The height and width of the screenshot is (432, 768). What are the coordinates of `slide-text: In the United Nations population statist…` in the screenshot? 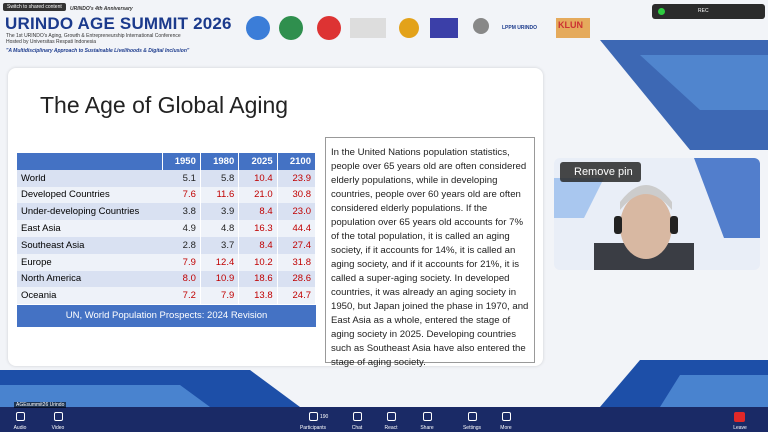 It's located at (430, 252).